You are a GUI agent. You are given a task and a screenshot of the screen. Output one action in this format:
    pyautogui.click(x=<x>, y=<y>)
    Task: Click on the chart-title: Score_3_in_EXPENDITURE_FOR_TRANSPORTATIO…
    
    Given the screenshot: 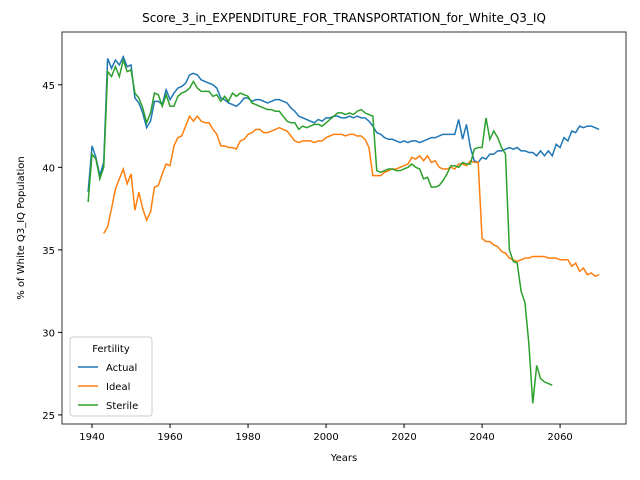 What is the action you would take?
    pyautogui.click(x=344, y=18)
    